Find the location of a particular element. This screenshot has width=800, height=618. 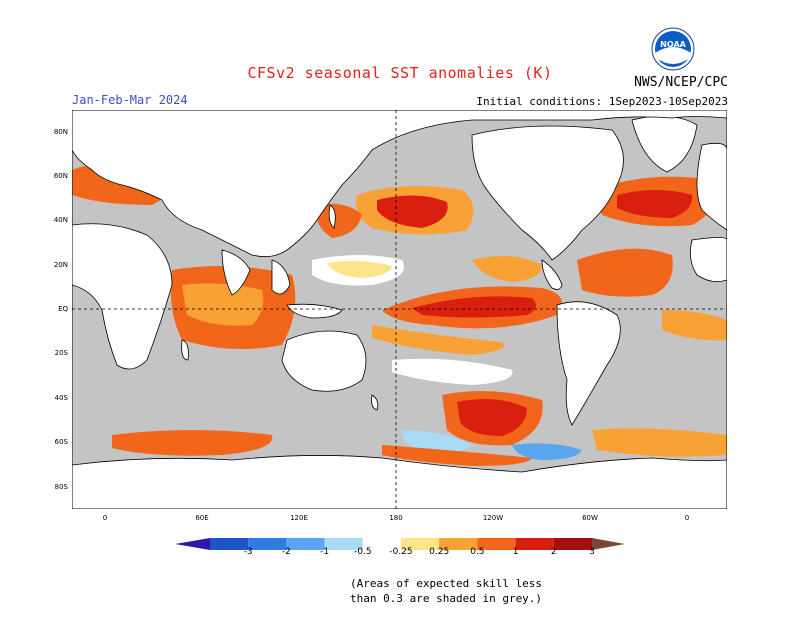

colorbar-tick-label: 1 is located at coordinates (515, 552).